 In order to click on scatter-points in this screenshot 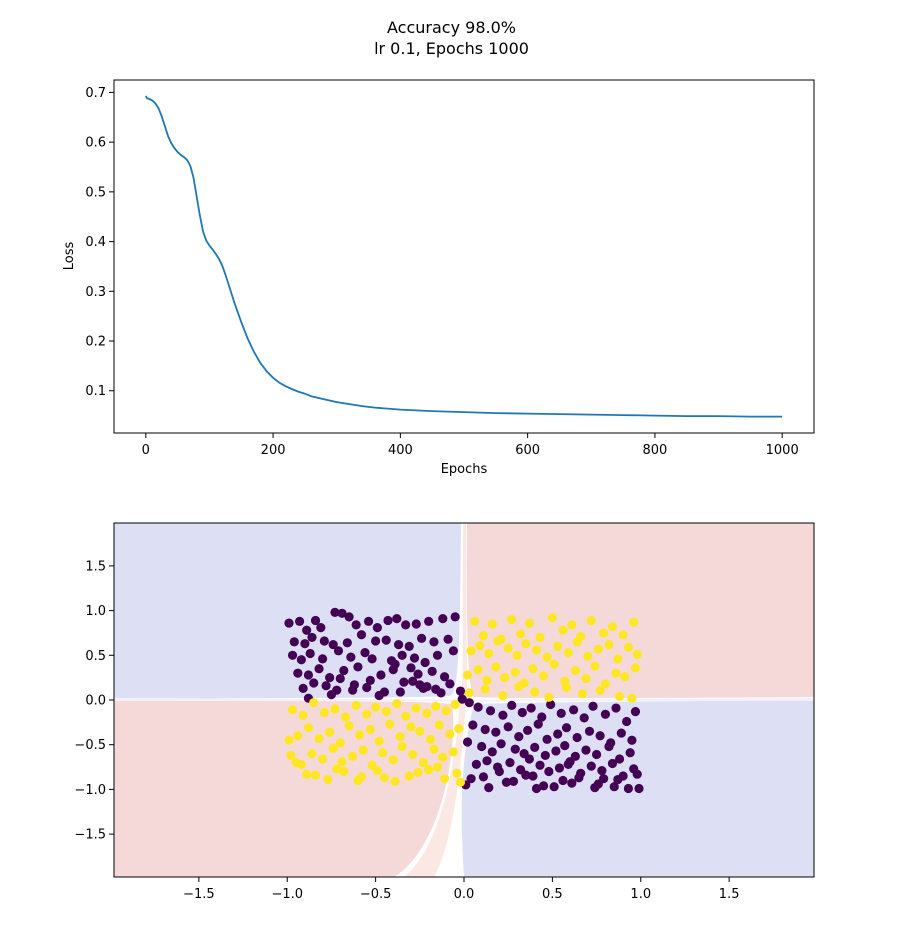, I will do `click(464, 700)`.